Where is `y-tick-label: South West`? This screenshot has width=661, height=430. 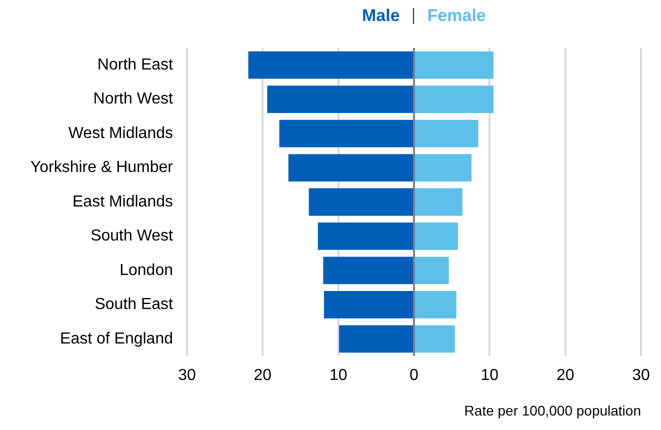
y-tick-label: South West is located at coordinates (132, 236).